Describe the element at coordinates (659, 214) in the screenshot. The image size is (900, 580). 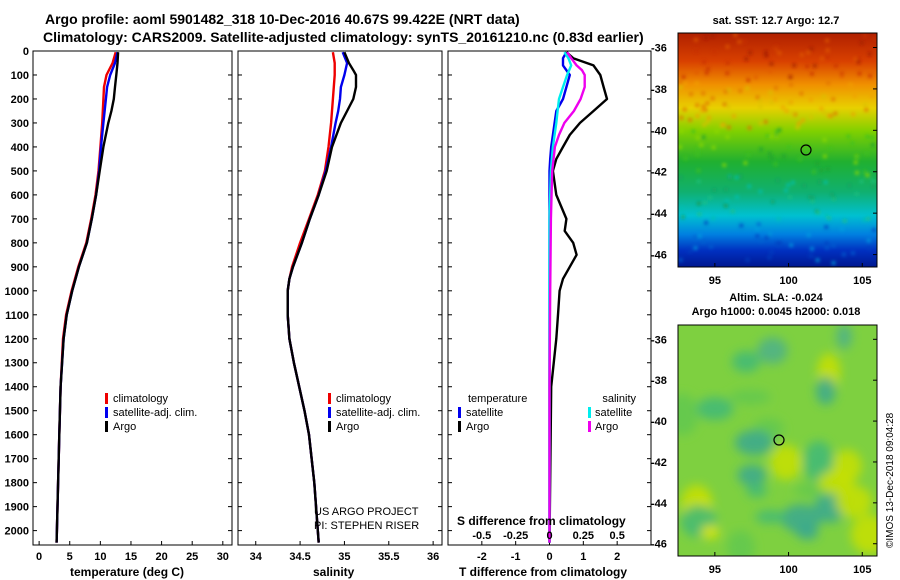
I see `sst_map-ytick-label: -44` at that location.